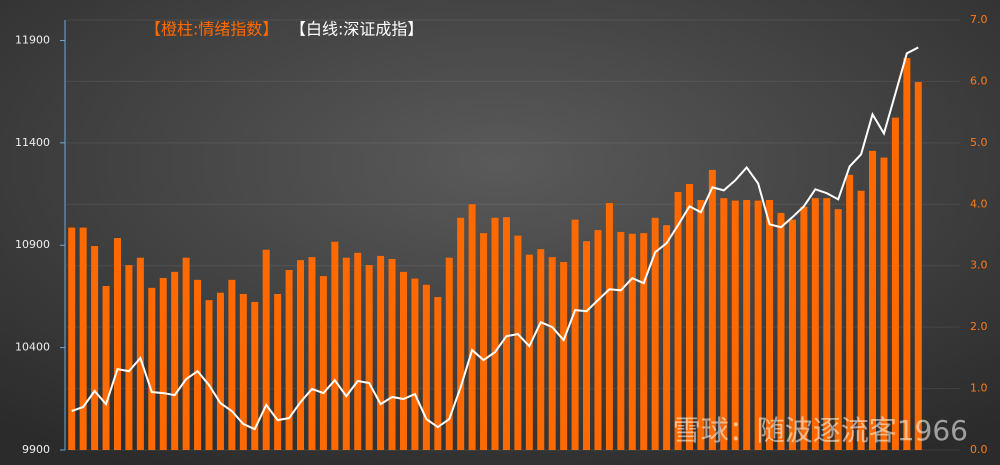 The height and width of the screenshot is (465, 1000). Describe the element at coordinates (979, 142) in the screenshot. I see `y2-tick-label: 5.0` at that location.